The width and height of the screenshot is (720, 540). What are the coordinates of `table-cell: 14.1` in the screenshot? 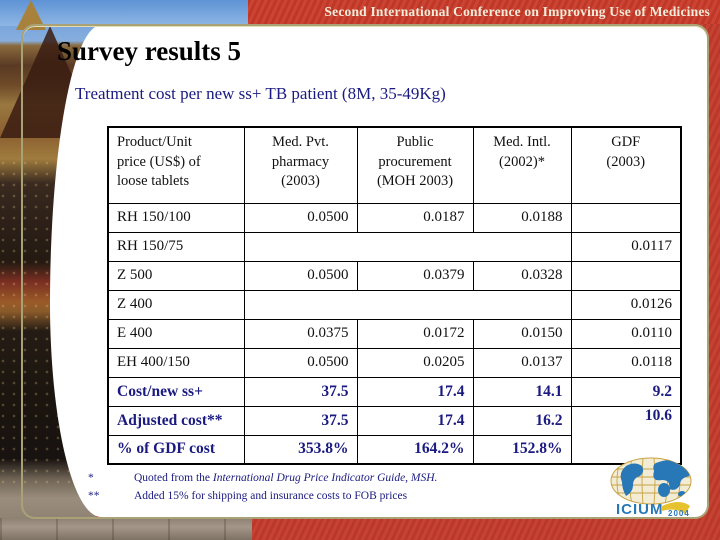 It's located at (522, 391).